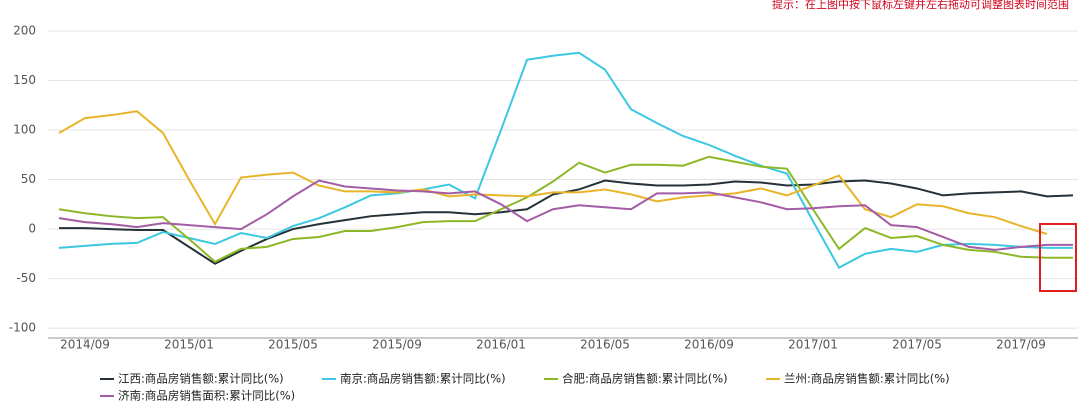 This screenshot has height=413, width=1080. I want to click on x-tick-label: 2017/09, so click(1021, 345).